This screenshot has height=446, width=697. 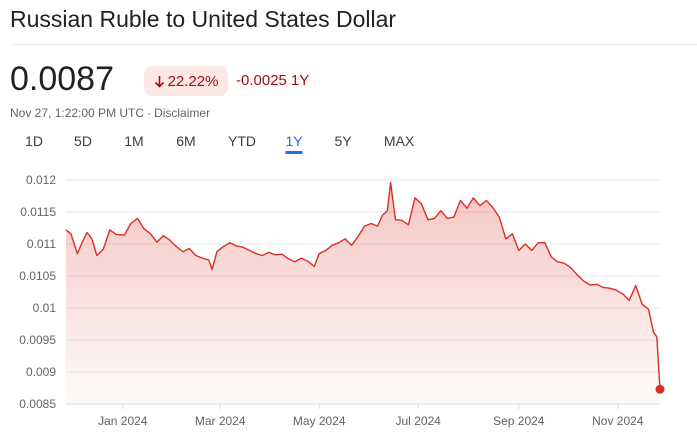 I want to click on y-tick-label: 0.0095, so click(x=37, y=340).